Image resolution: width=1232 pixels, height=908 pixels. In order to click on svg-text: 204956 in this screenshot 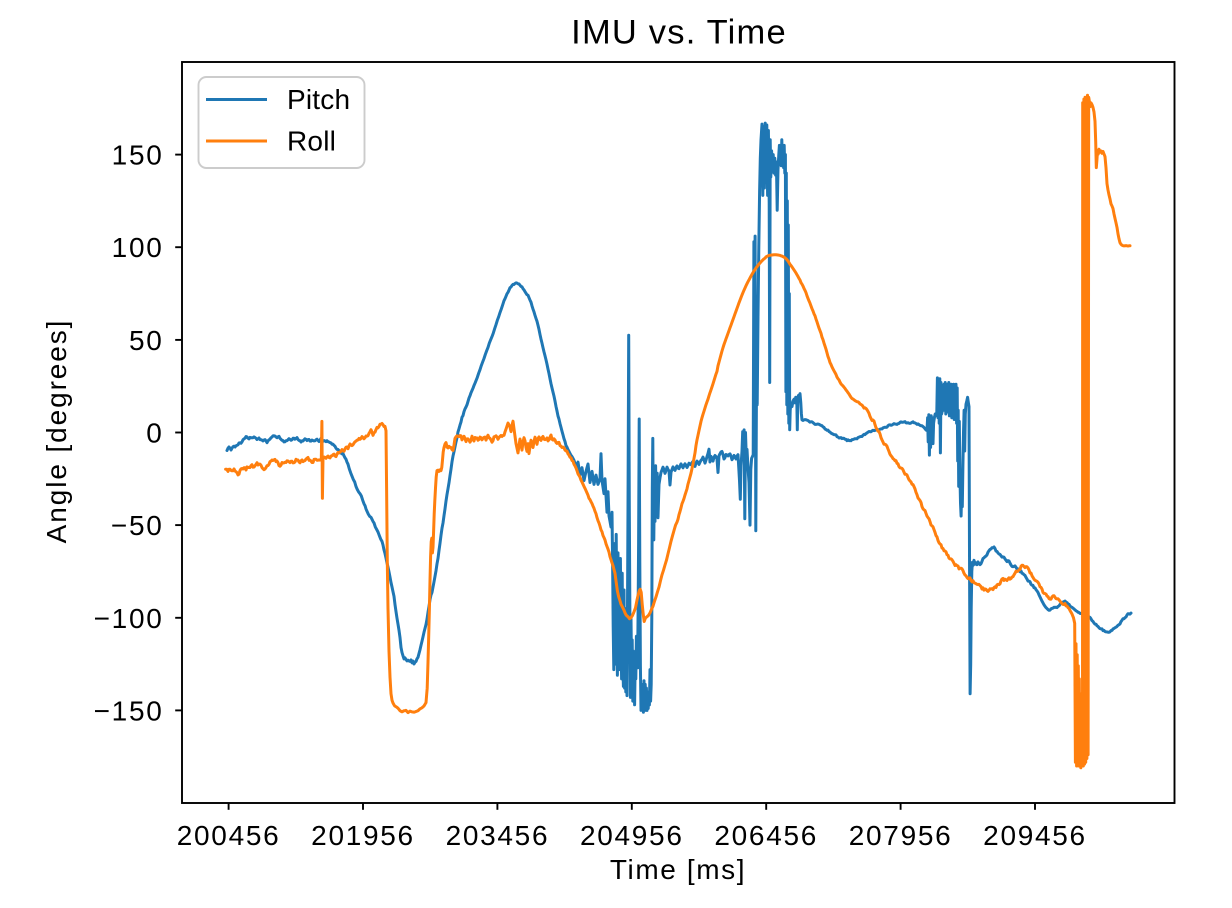, I will do `click(632, 835)`.